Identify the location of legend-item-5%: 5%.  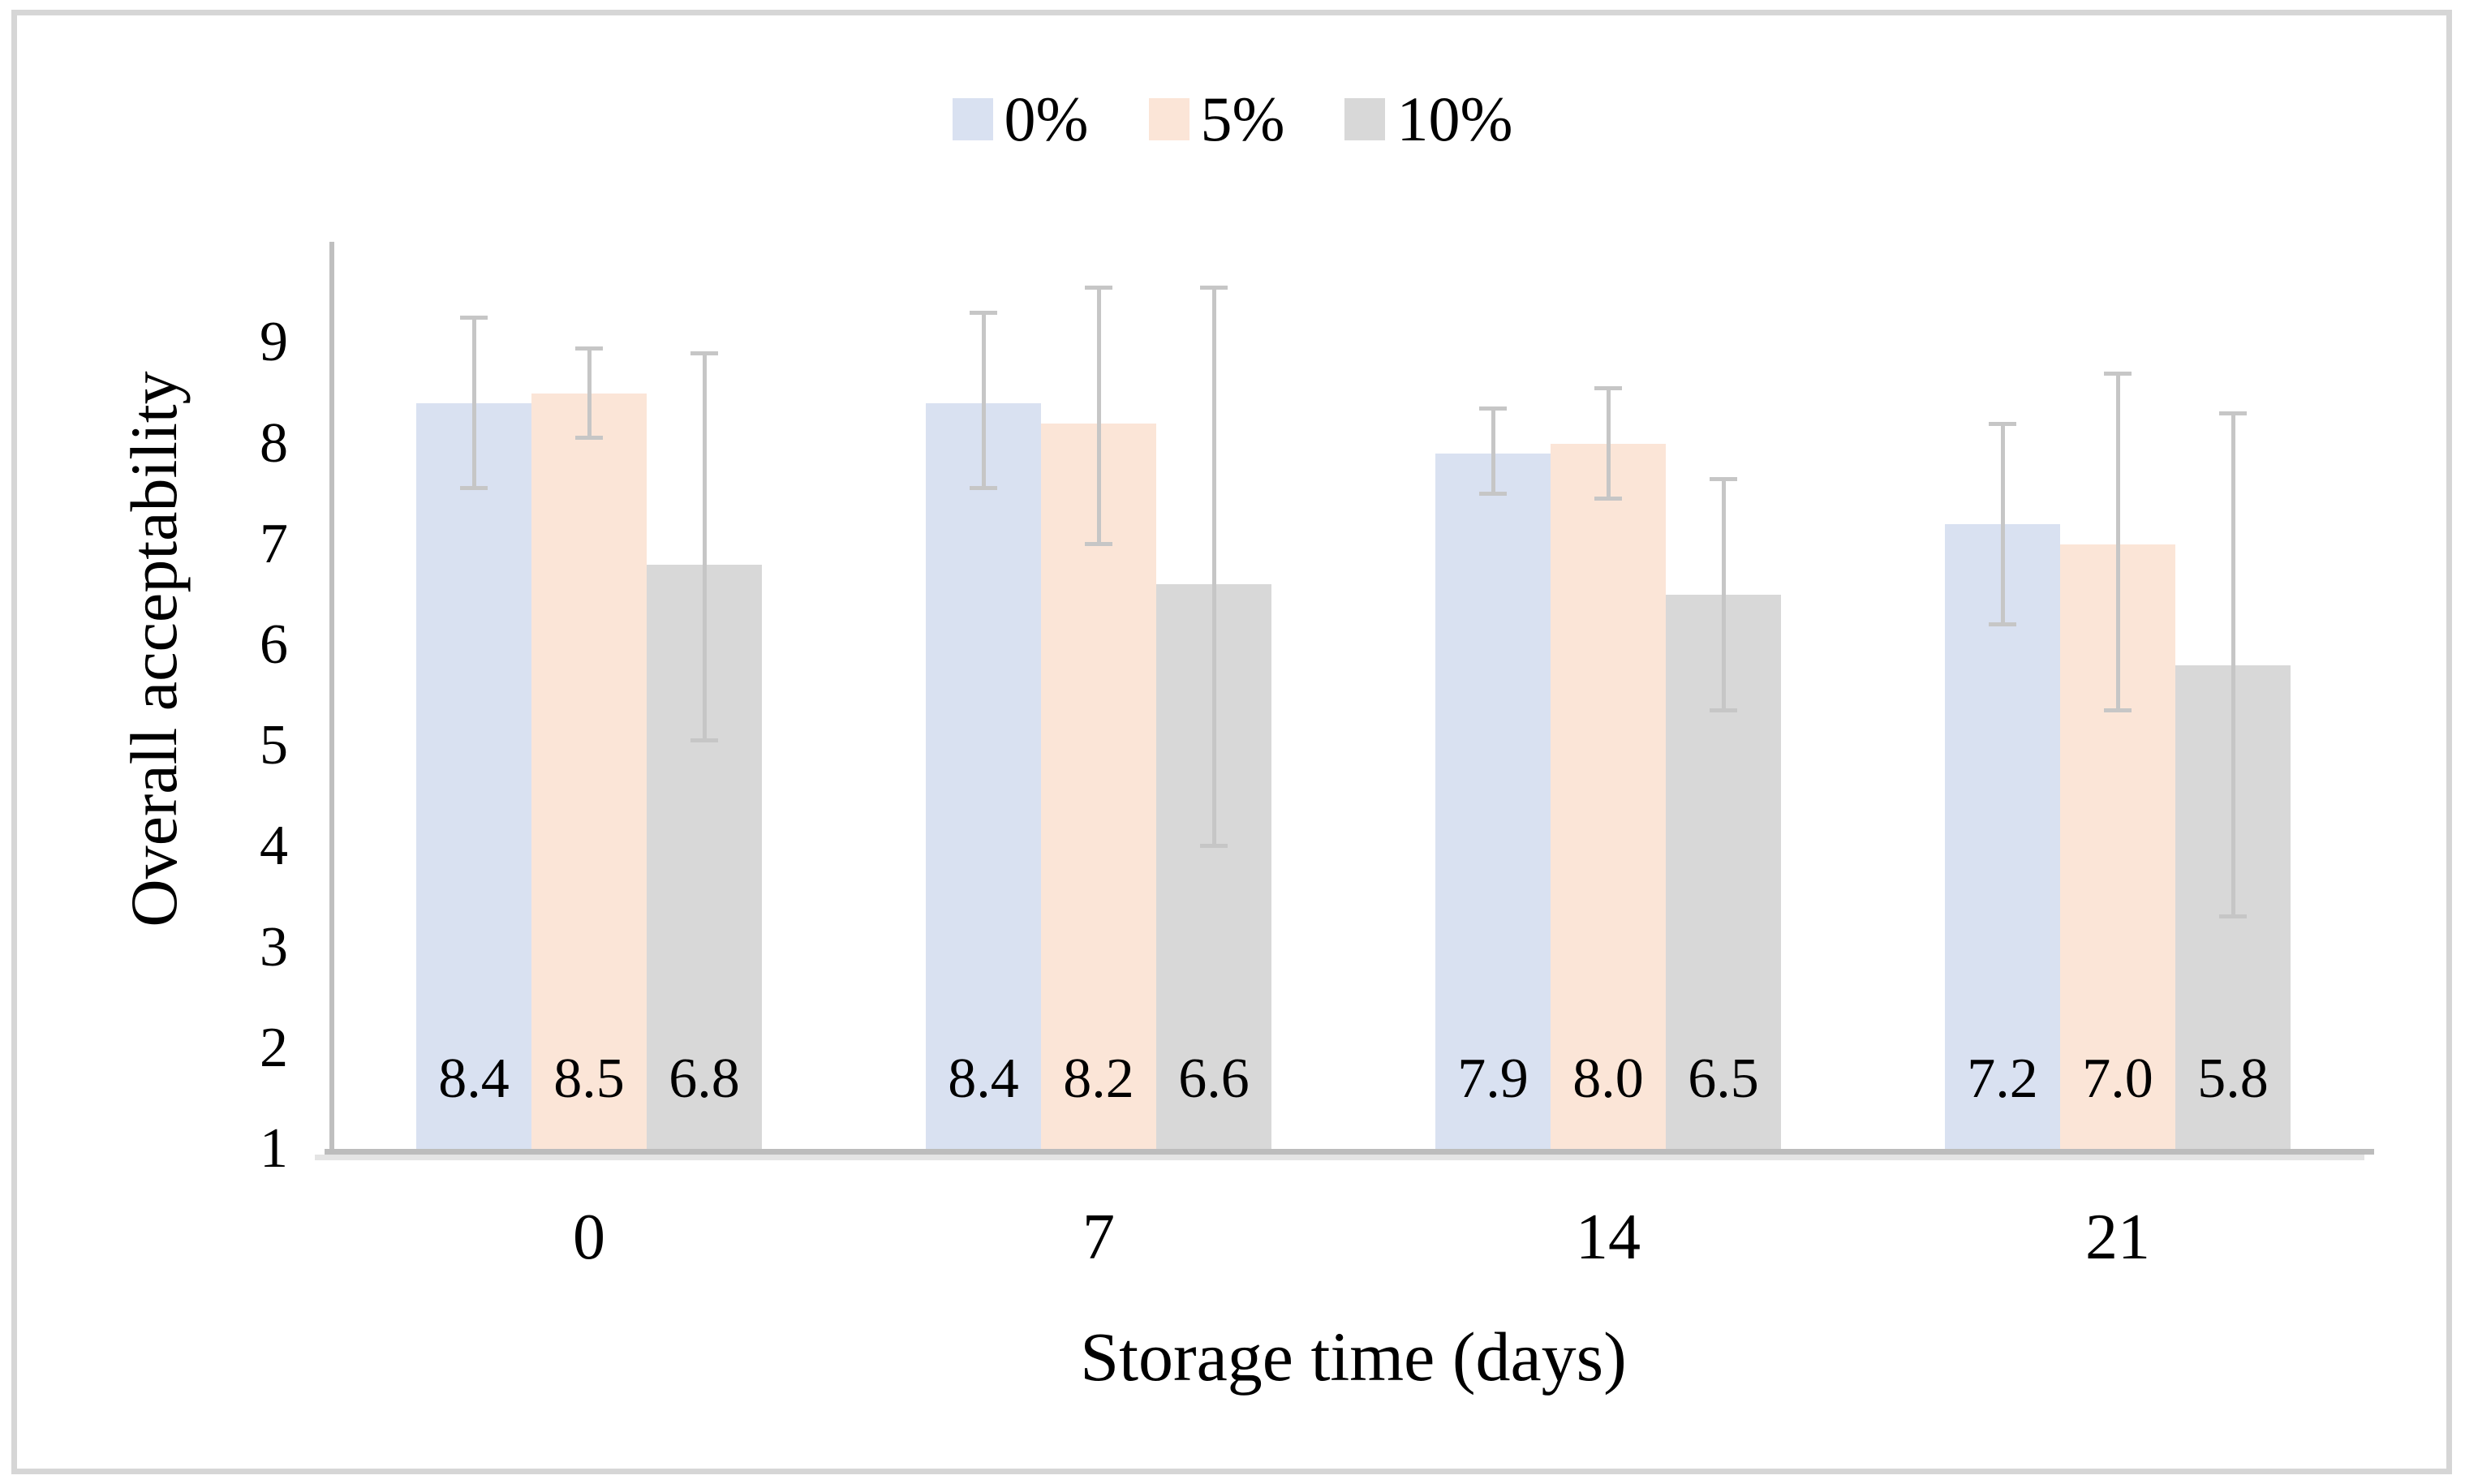
(1216, 119).